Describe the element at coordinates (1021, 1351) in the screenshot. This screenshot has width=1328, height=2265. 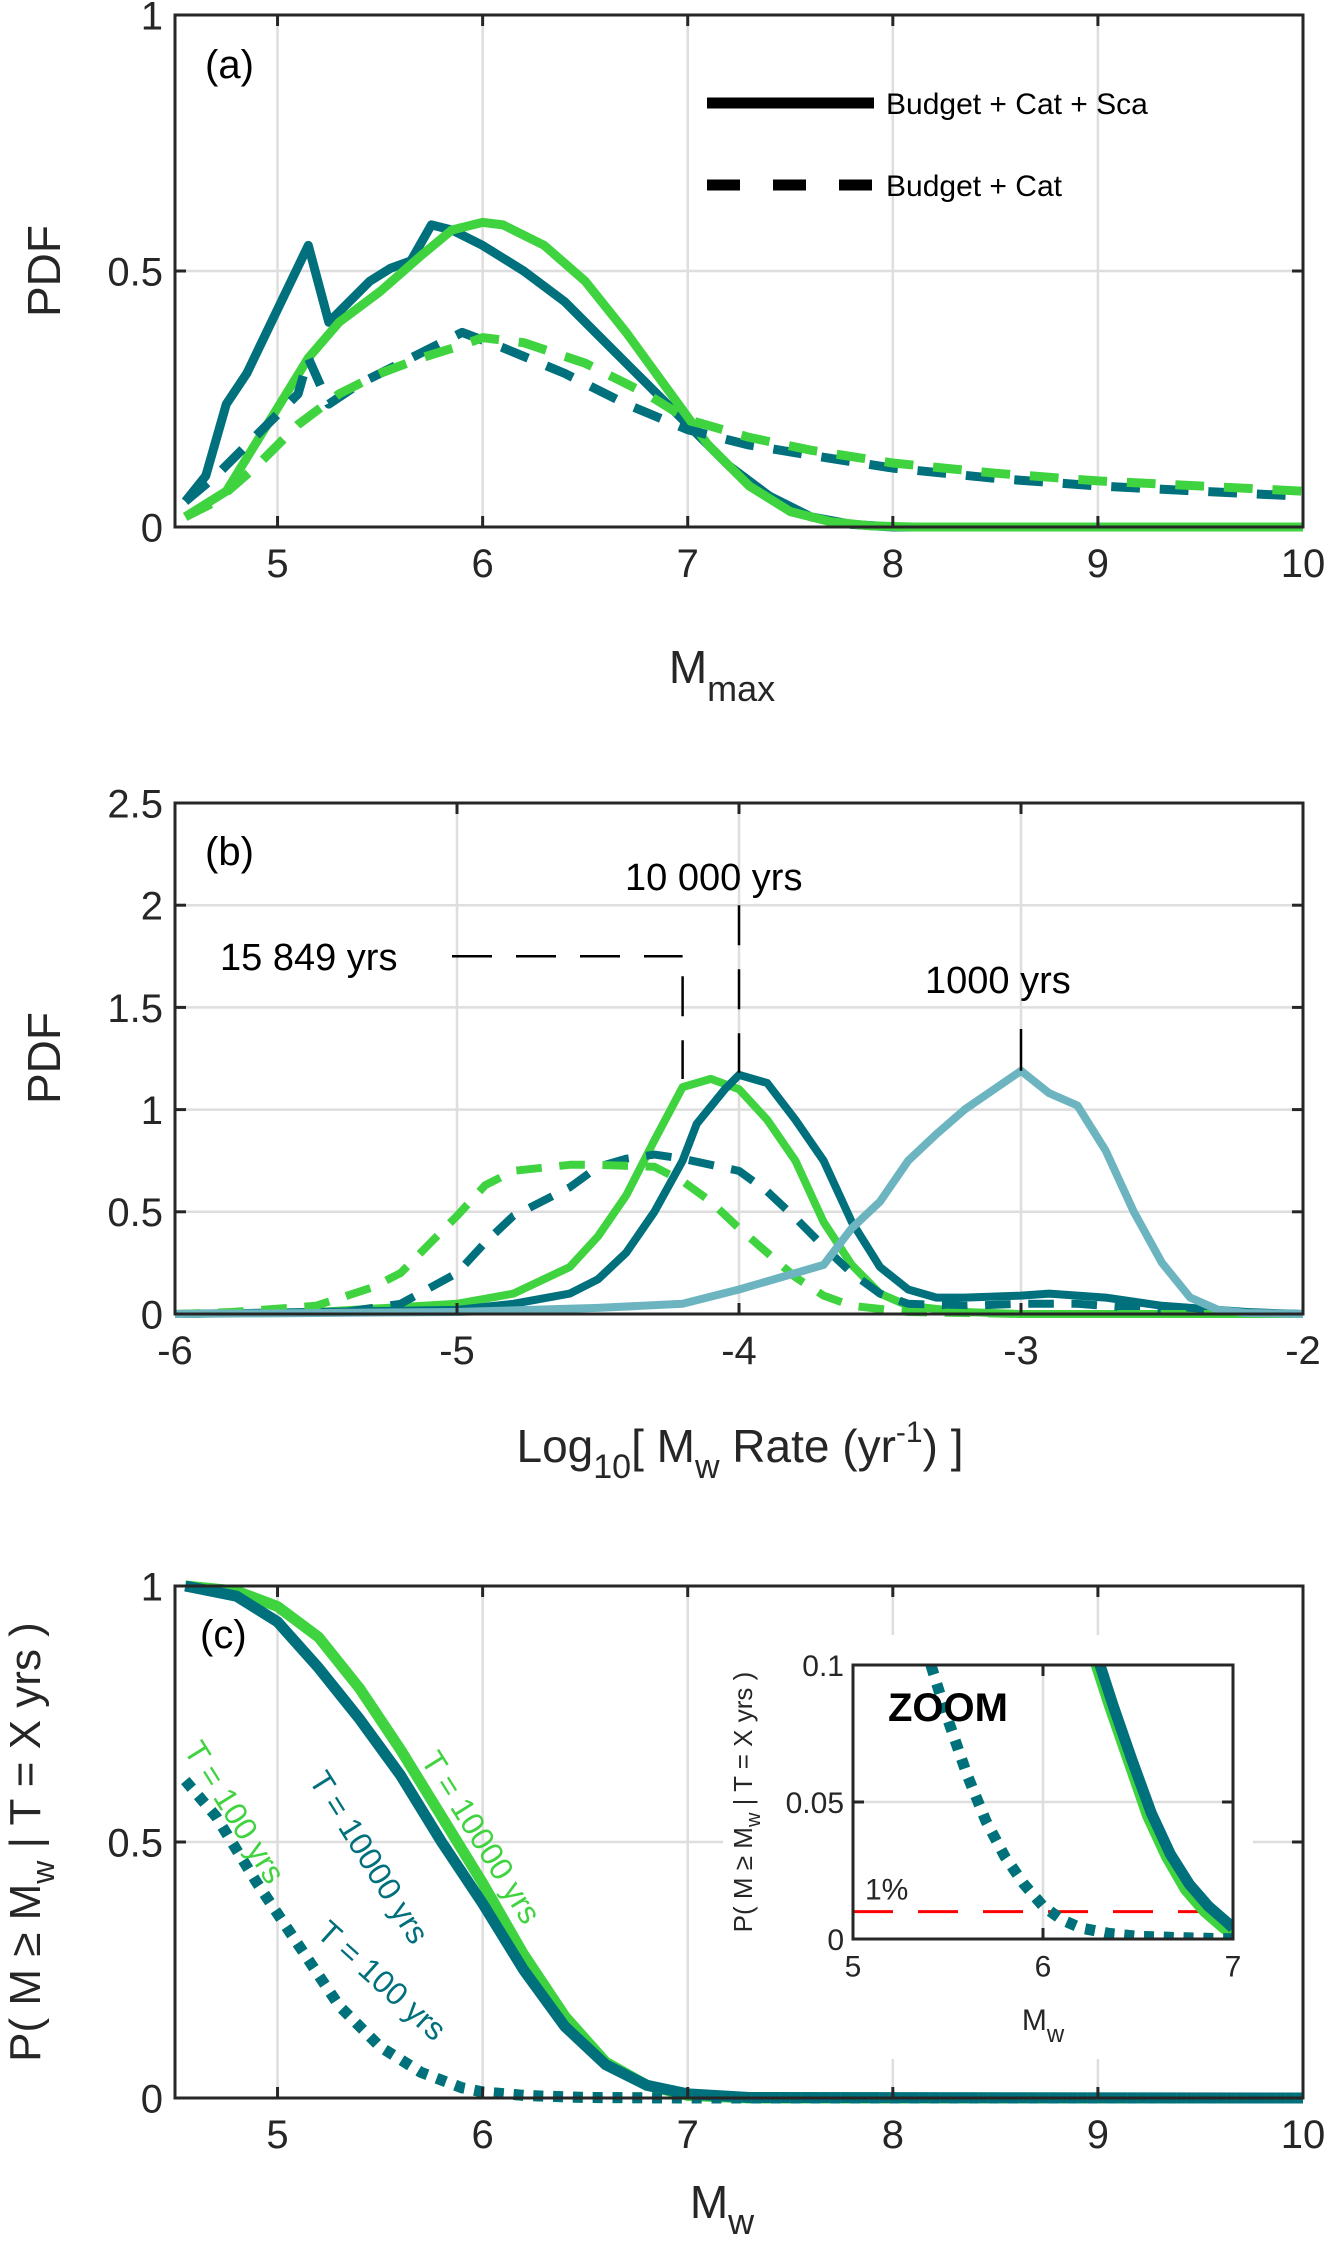
I see `x-tick-label: -3` at that location.